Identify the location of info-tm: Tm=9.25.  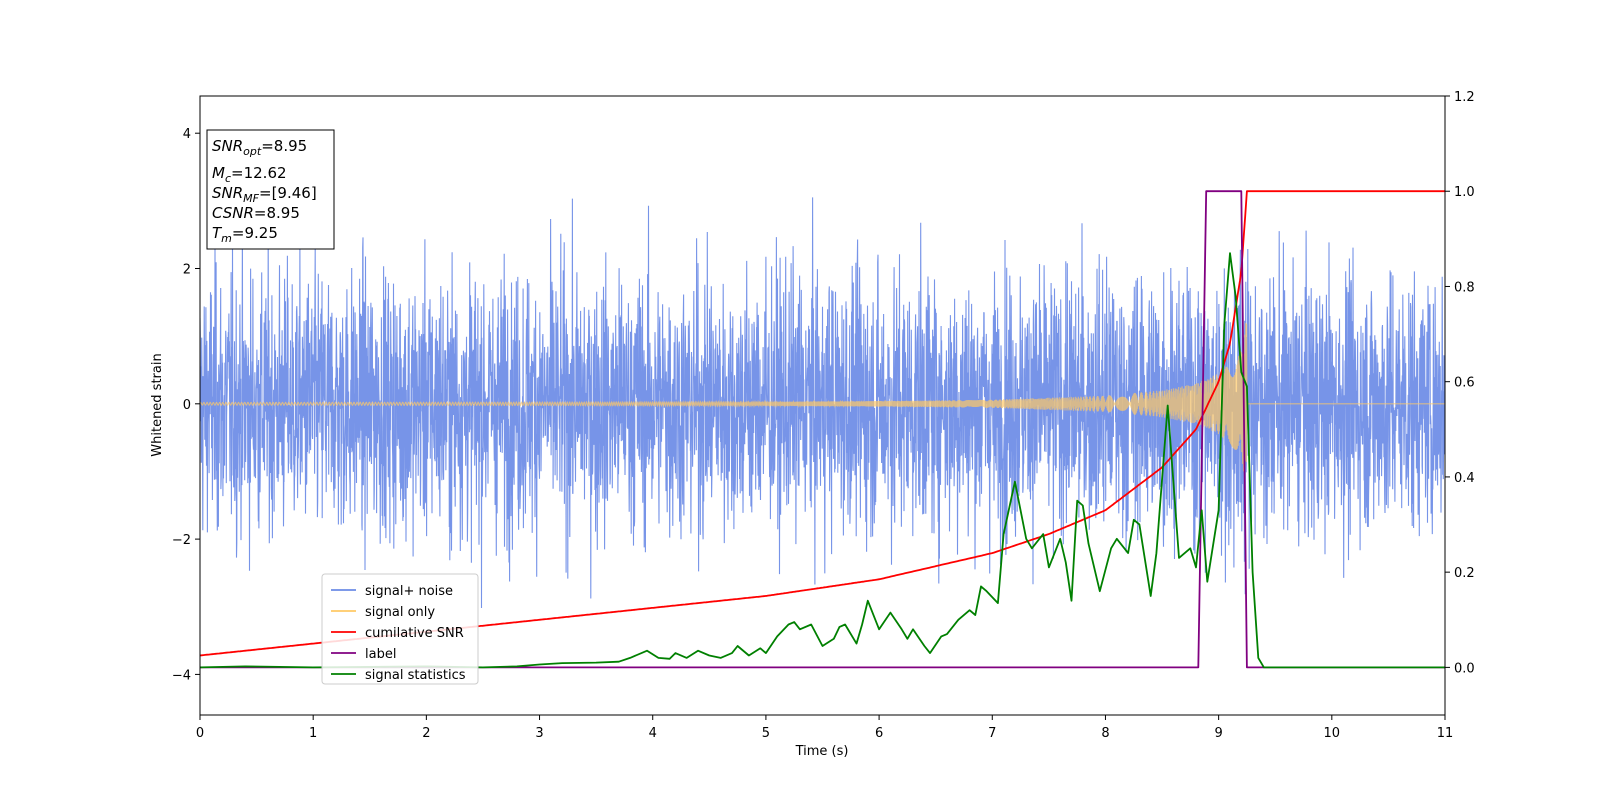
(245, 234).